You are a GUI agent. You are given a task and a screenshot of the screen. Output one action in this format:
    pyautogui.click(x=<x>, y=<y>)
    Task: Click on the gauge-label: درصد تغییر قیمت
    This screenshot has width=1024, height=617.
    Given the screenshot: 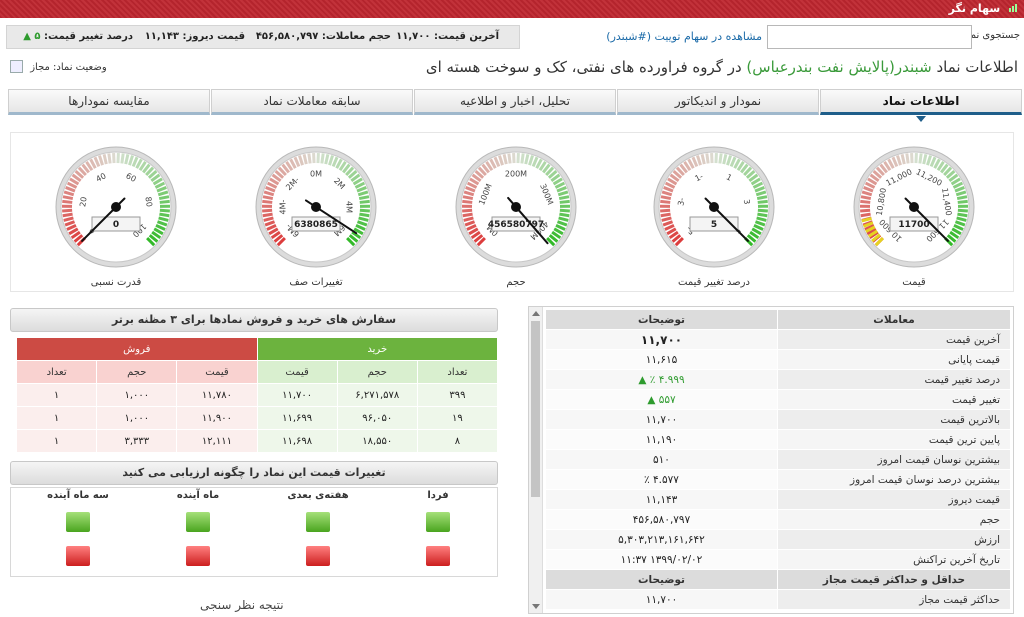 What is the action you would take?
    pyautogui.click(x=714, y=282)
    